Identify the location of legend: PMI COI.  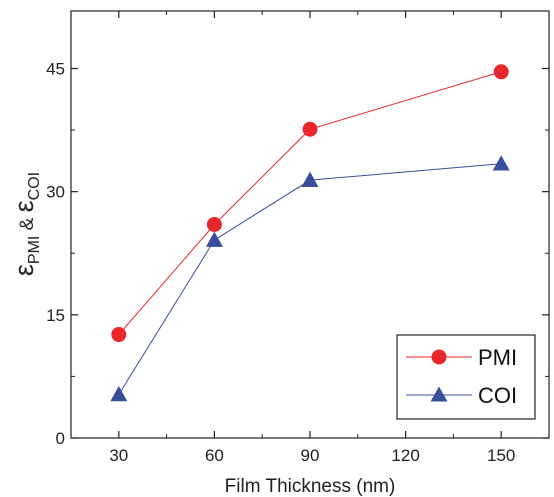
(466, 377).